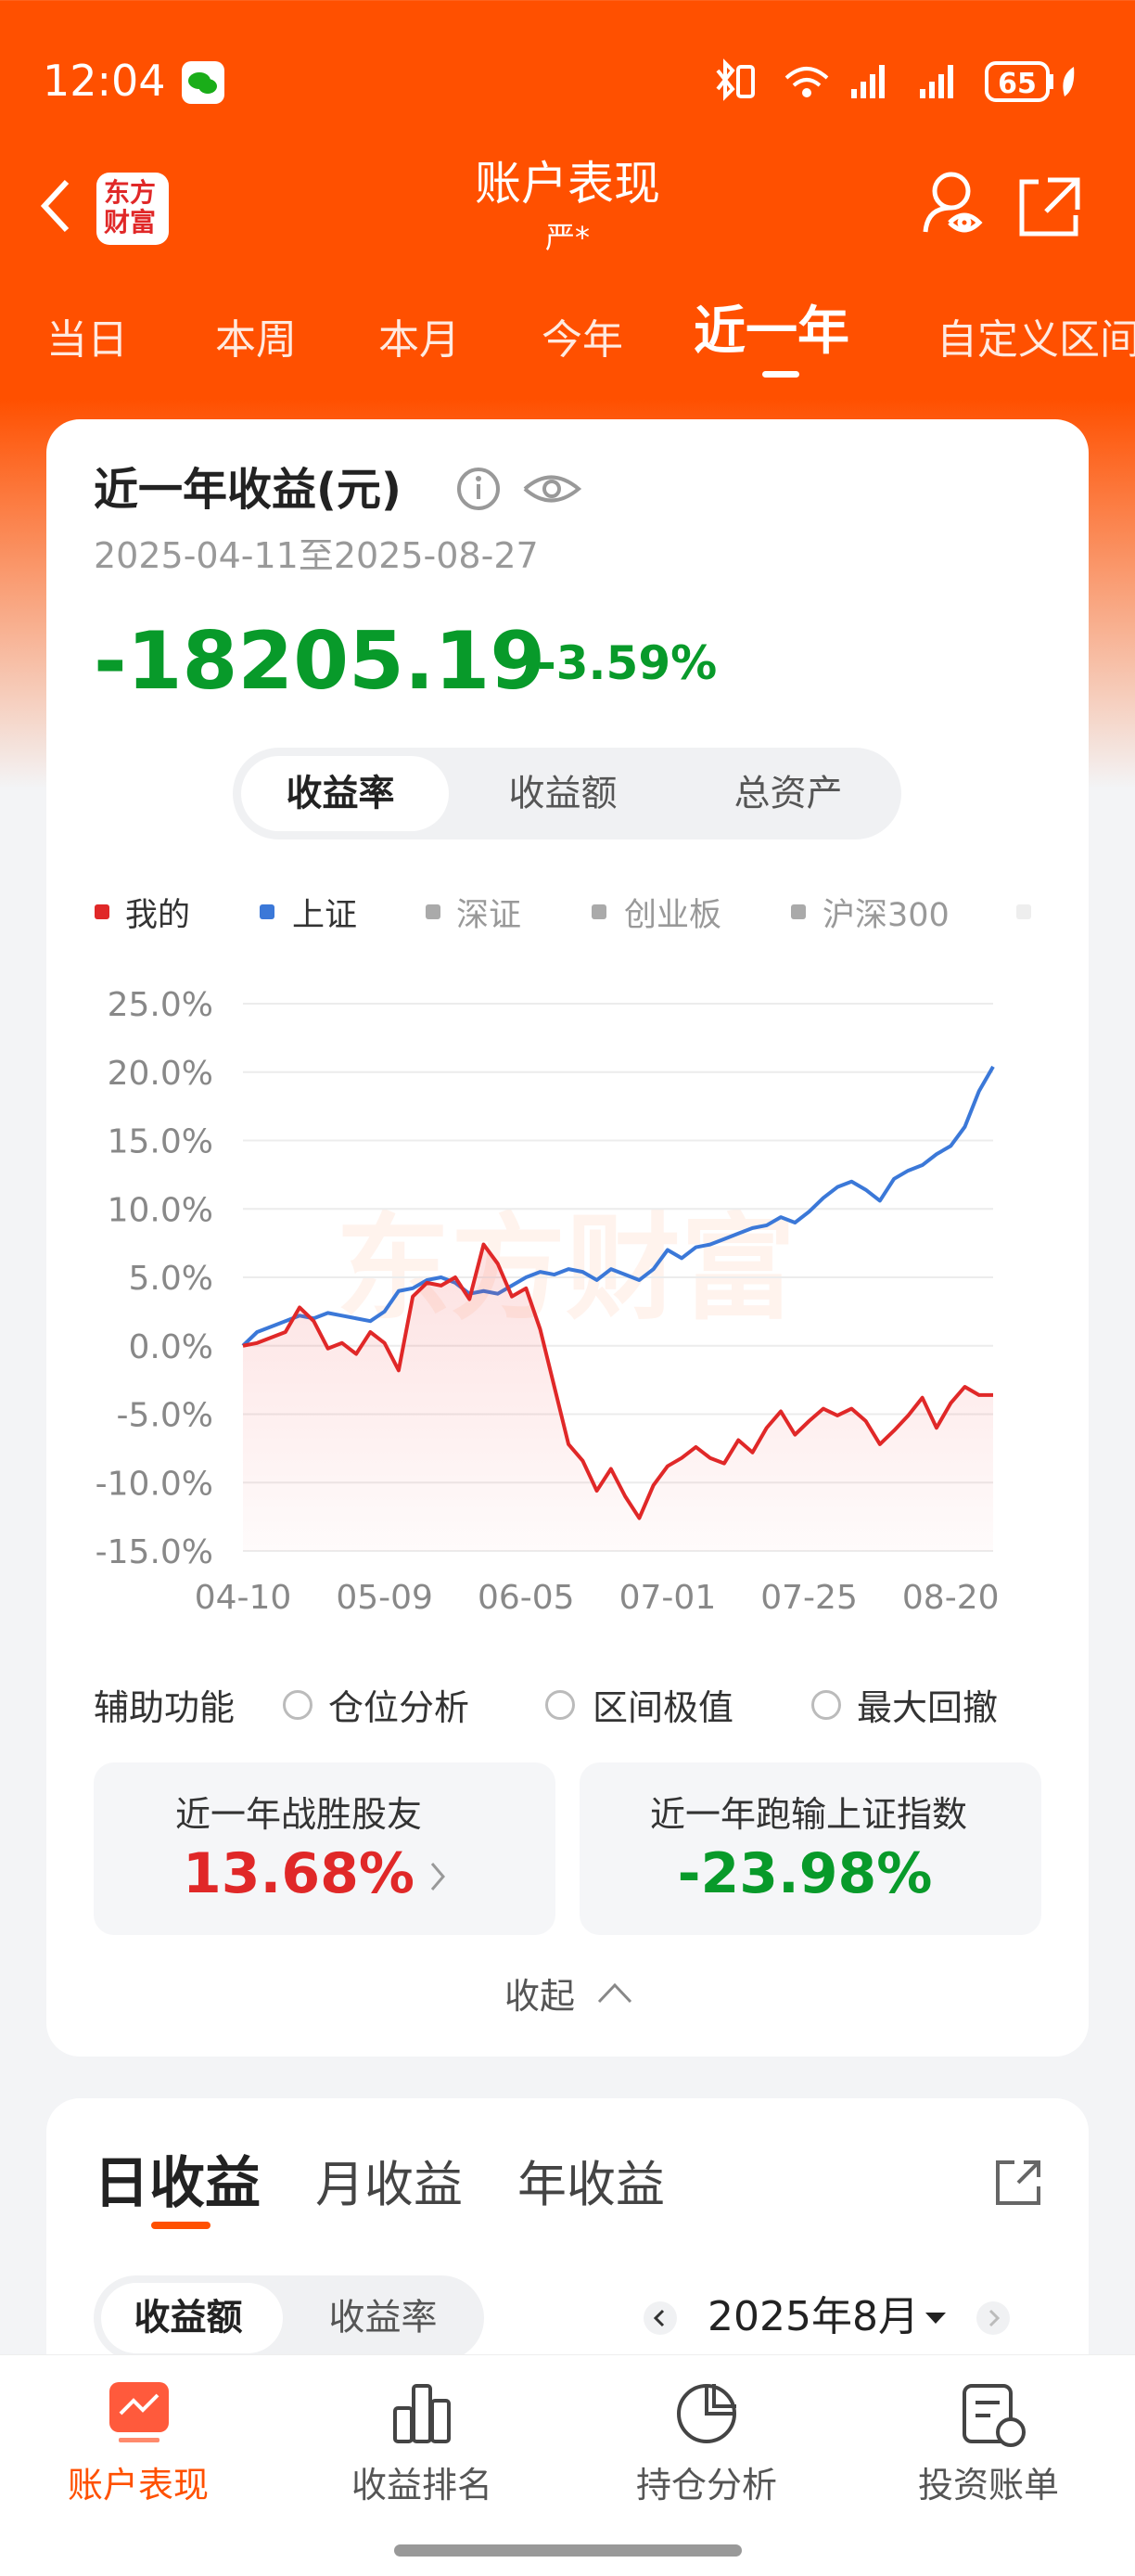 The height and width of the screenshot is (2576, 1135). Describe the element at coordinates (951, 1598) in the screenshot. I see `x-tick-label: 08-20` at that location.